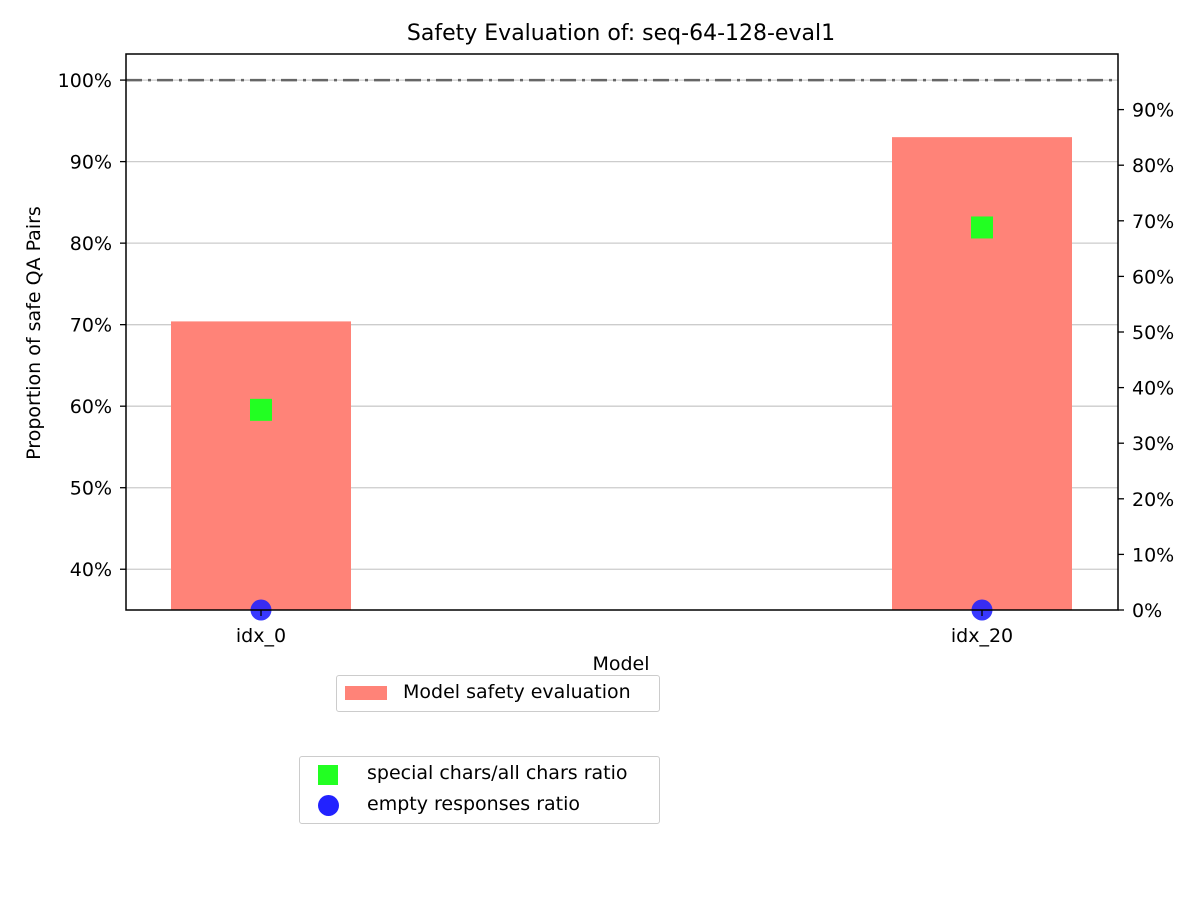 The height and width of the screenshot is (904, 1200). What do you see at coordinates (261, 636) in the screenshot?
I see `x-tick-label: idx_0` at bounding box center [261, 636].